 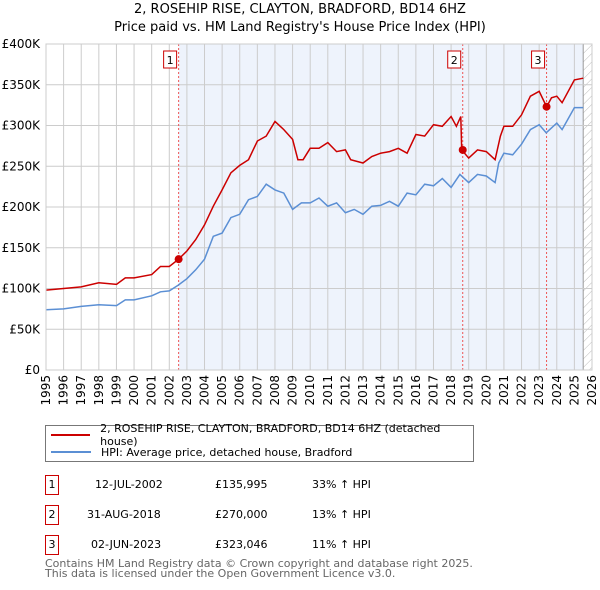 I want to click on x-tick-label: 2020, so click(x=486, y=390).